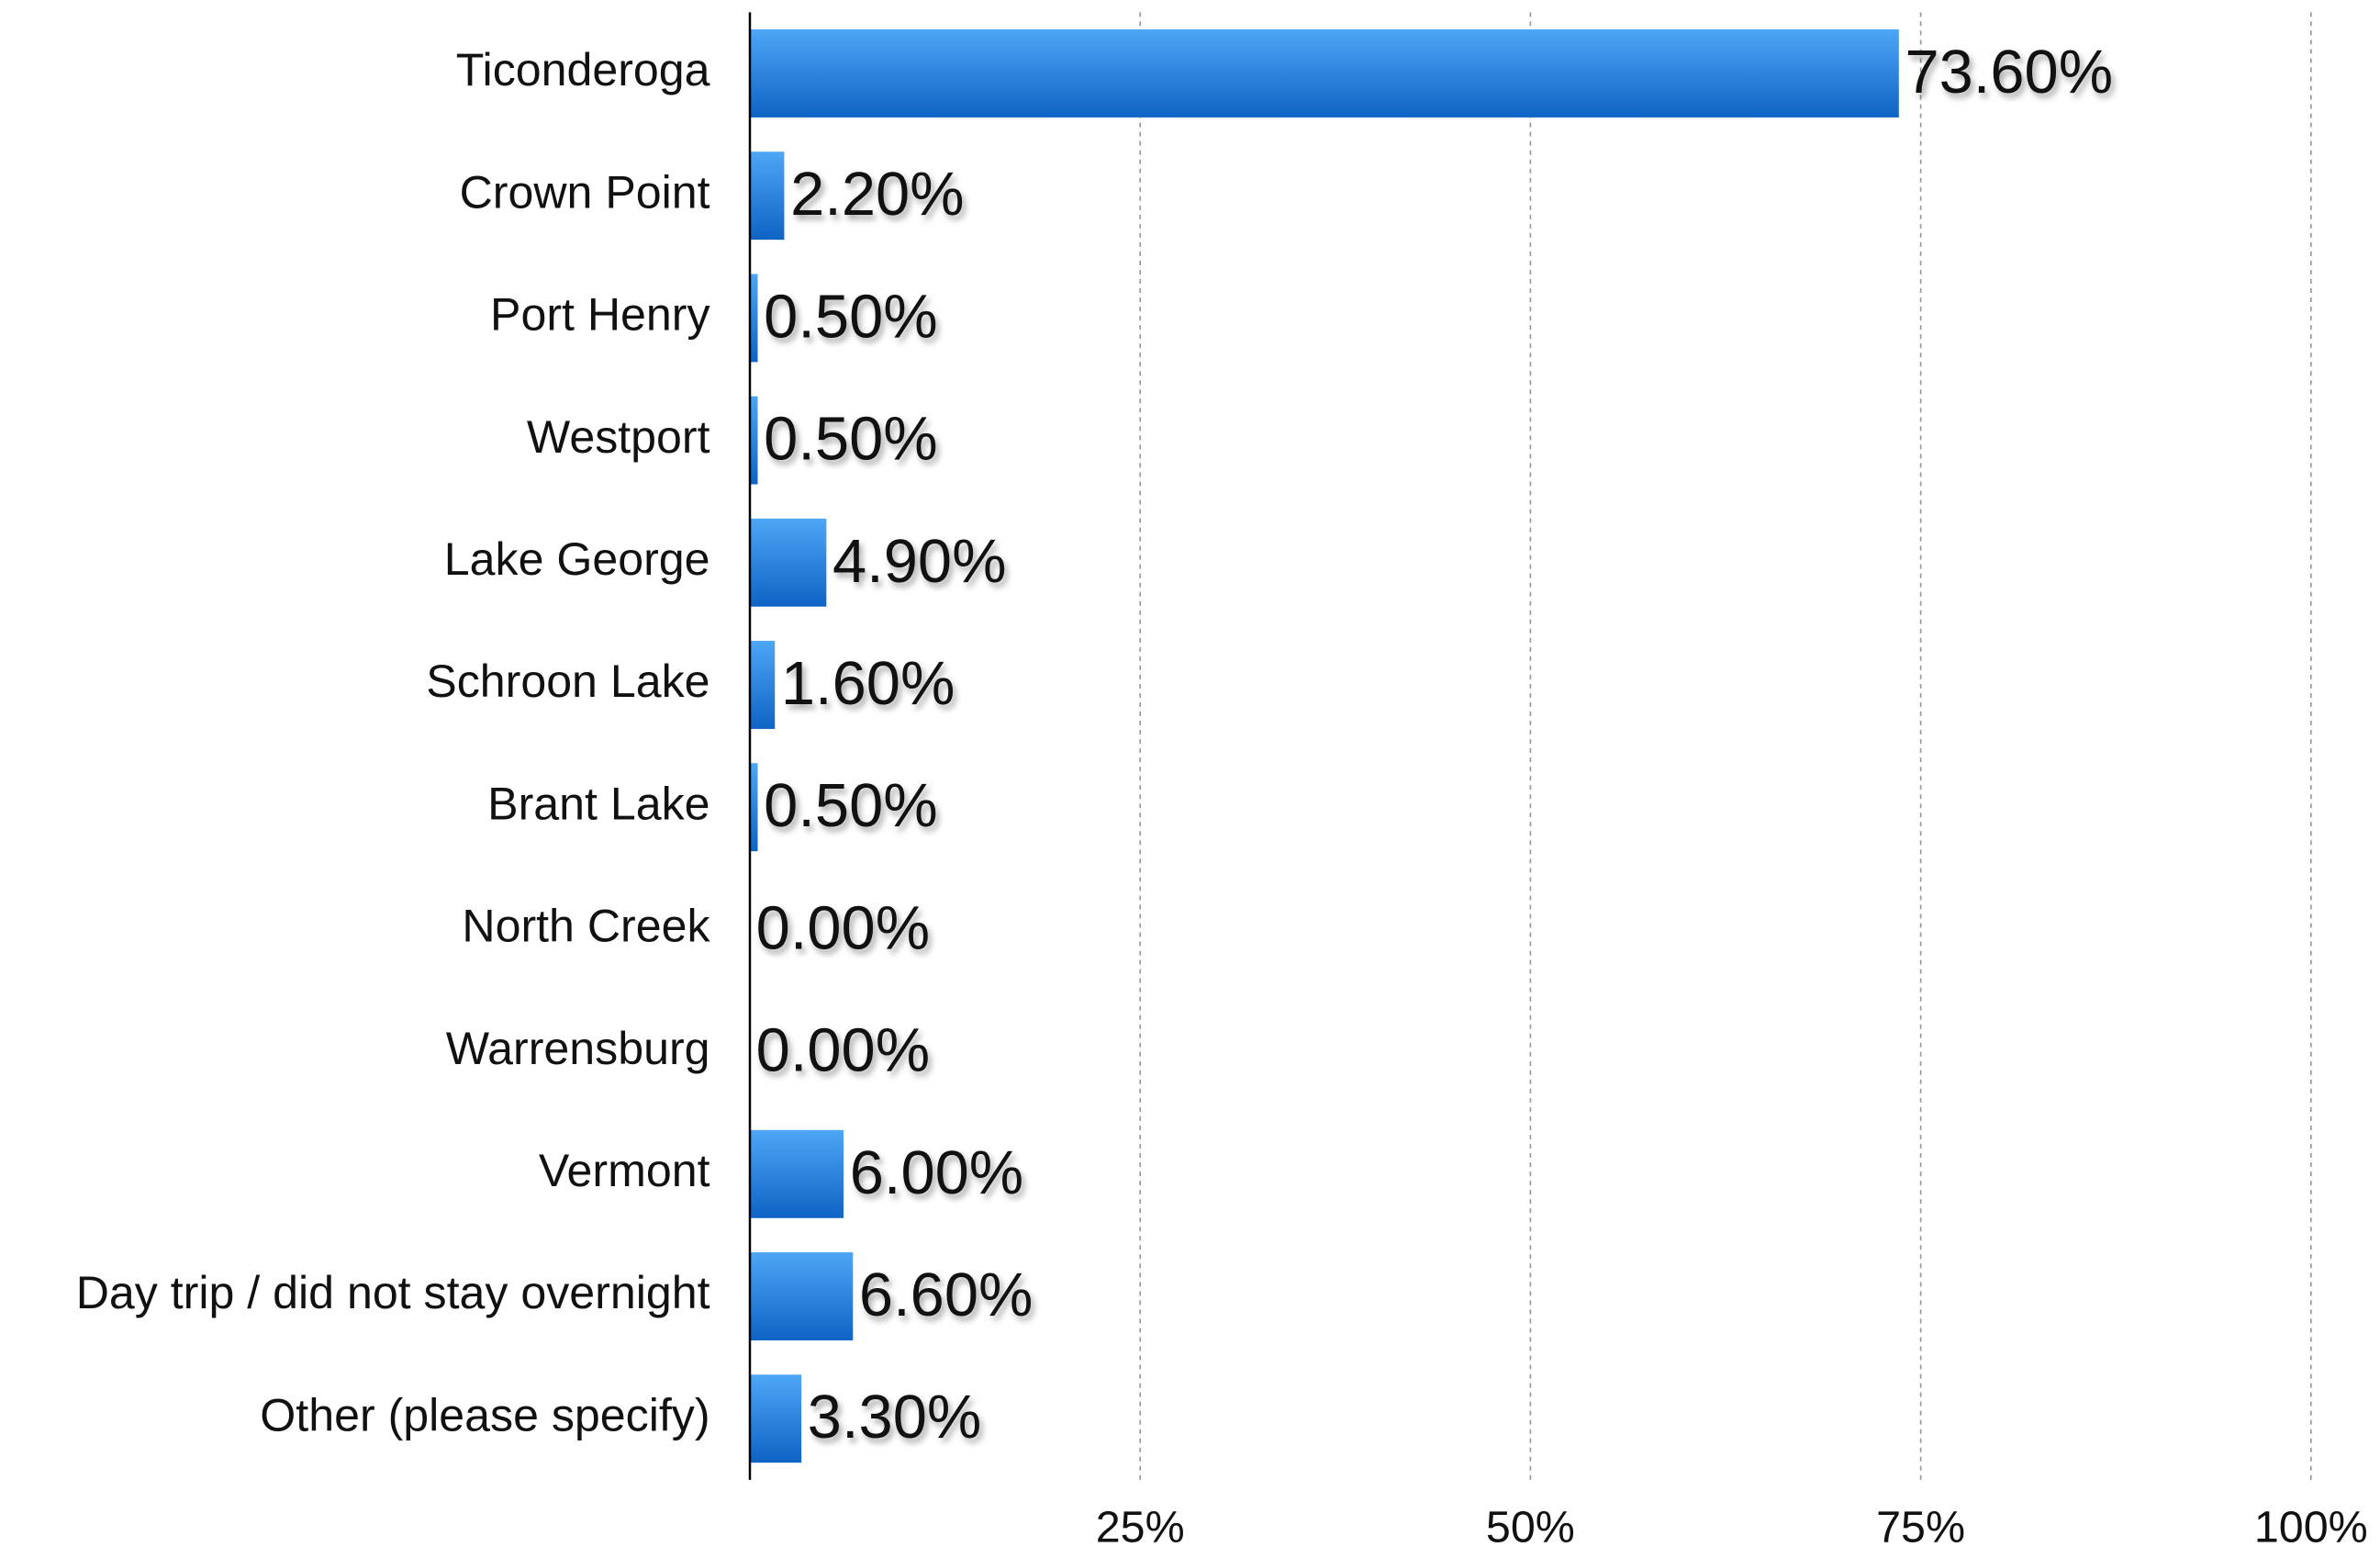 Image resolution: width=2380 pixels, height=1558 pixels. What do you see at coordinates (1140, 1527) in the screenshot?
I see `x-tick-label: 25%` at bounding box center [1140, 1527].